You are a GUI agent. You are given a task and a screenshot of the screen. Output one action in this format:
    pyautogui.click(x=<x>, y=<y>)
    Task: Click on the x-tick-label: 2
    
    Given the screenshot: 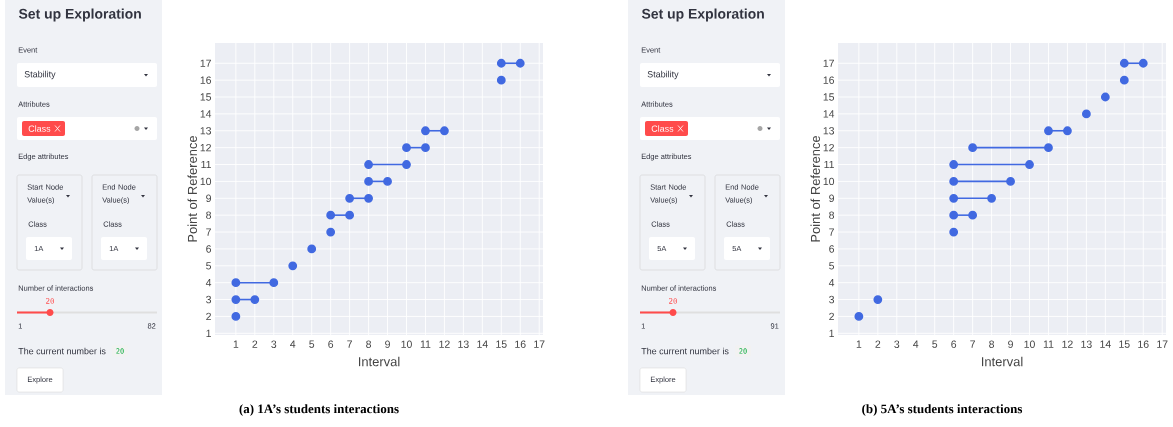 What is the action you would take?
    pyautogui.click(x=878, y=344)
    